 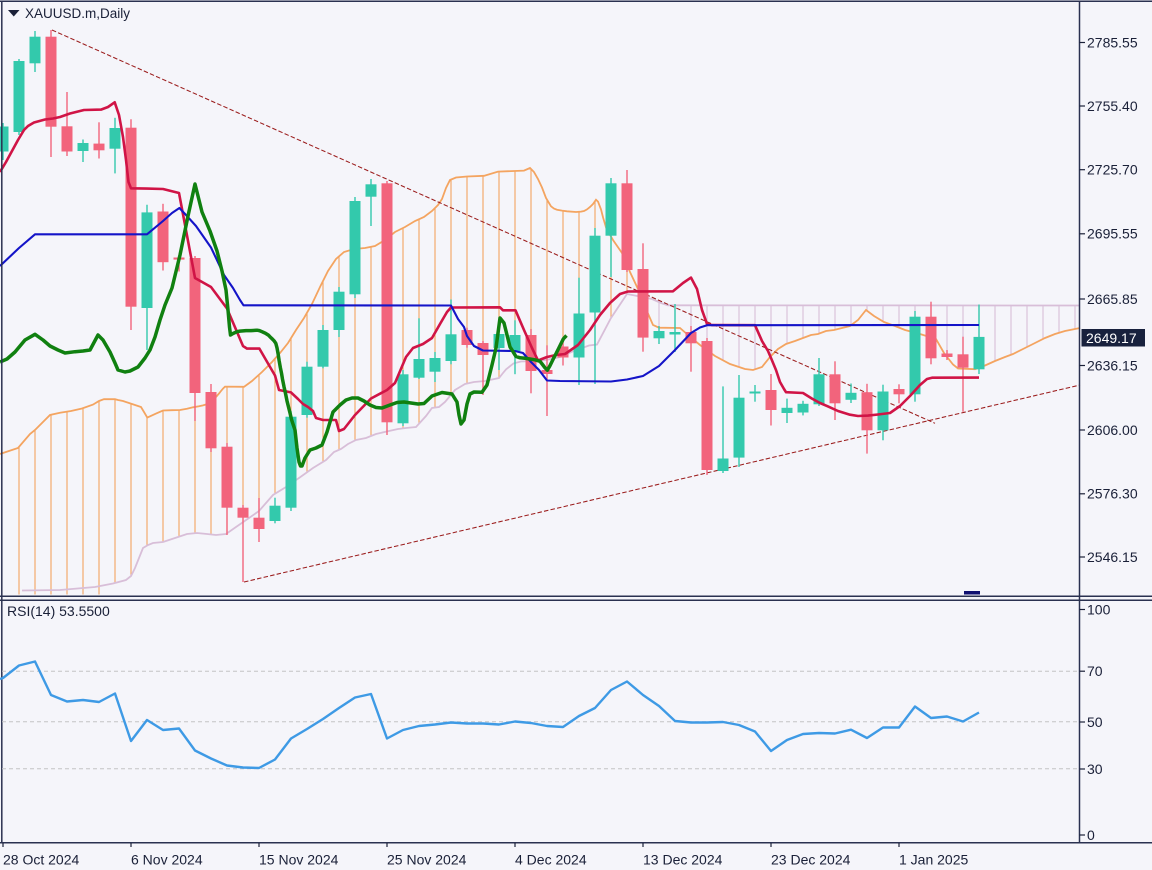 What do you see at coordinates (1112, 430) in the screenshot?
I see `svg-text: 2606.00` at bounding box center [1112, 430].